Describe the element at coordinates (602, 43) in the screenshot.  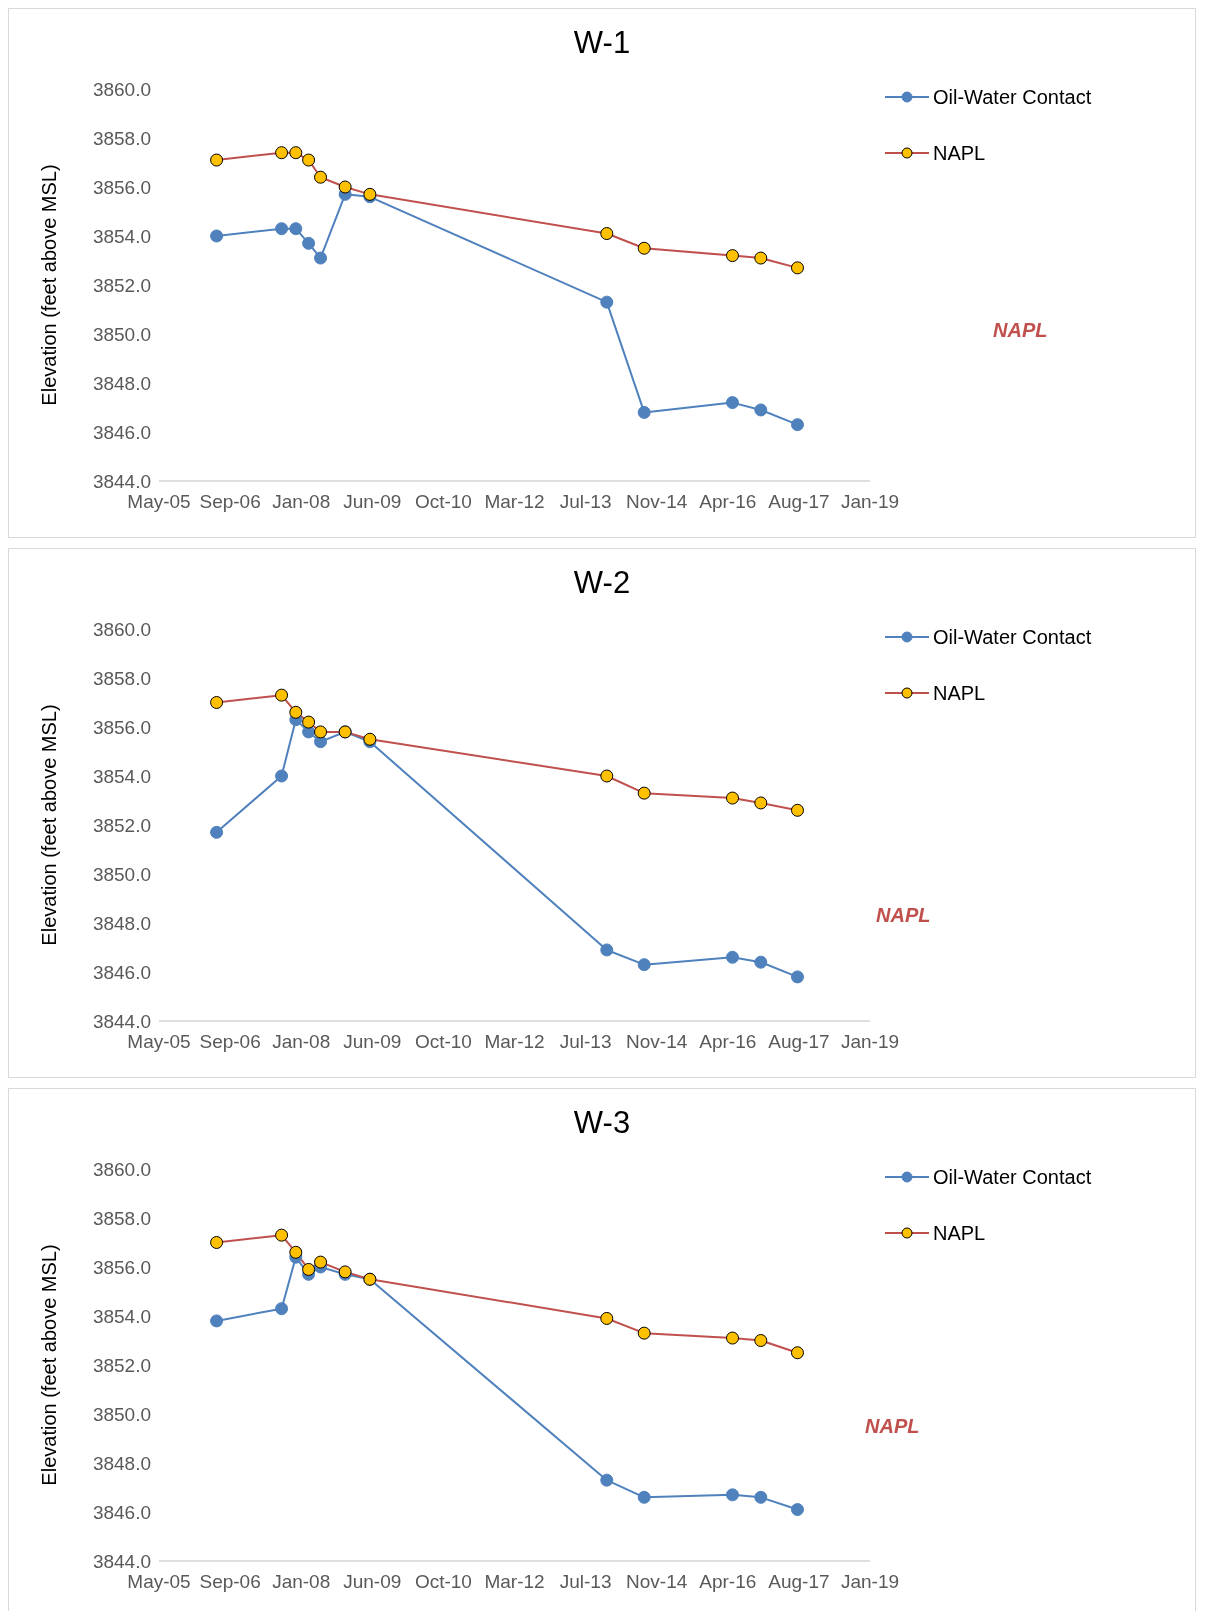
I see `chart-title: W-1` at that location.